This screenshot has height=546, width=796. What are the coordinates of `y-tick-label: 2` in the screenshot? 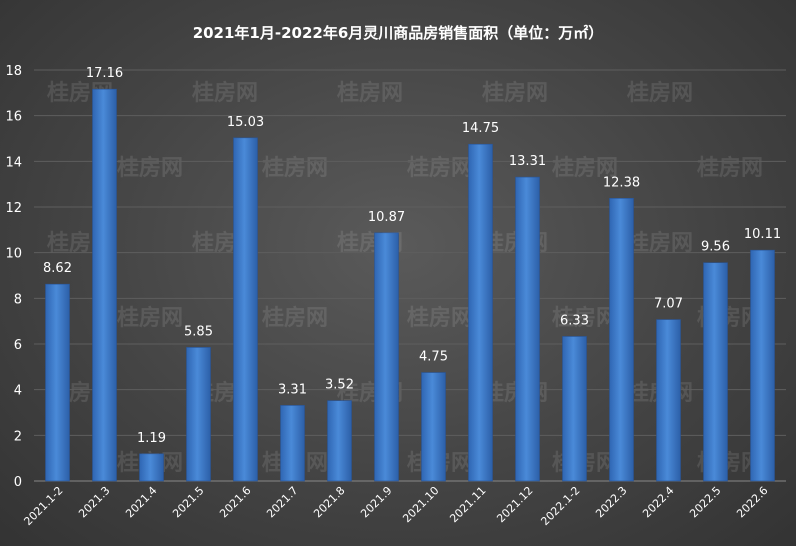 It's located at (18, 436).